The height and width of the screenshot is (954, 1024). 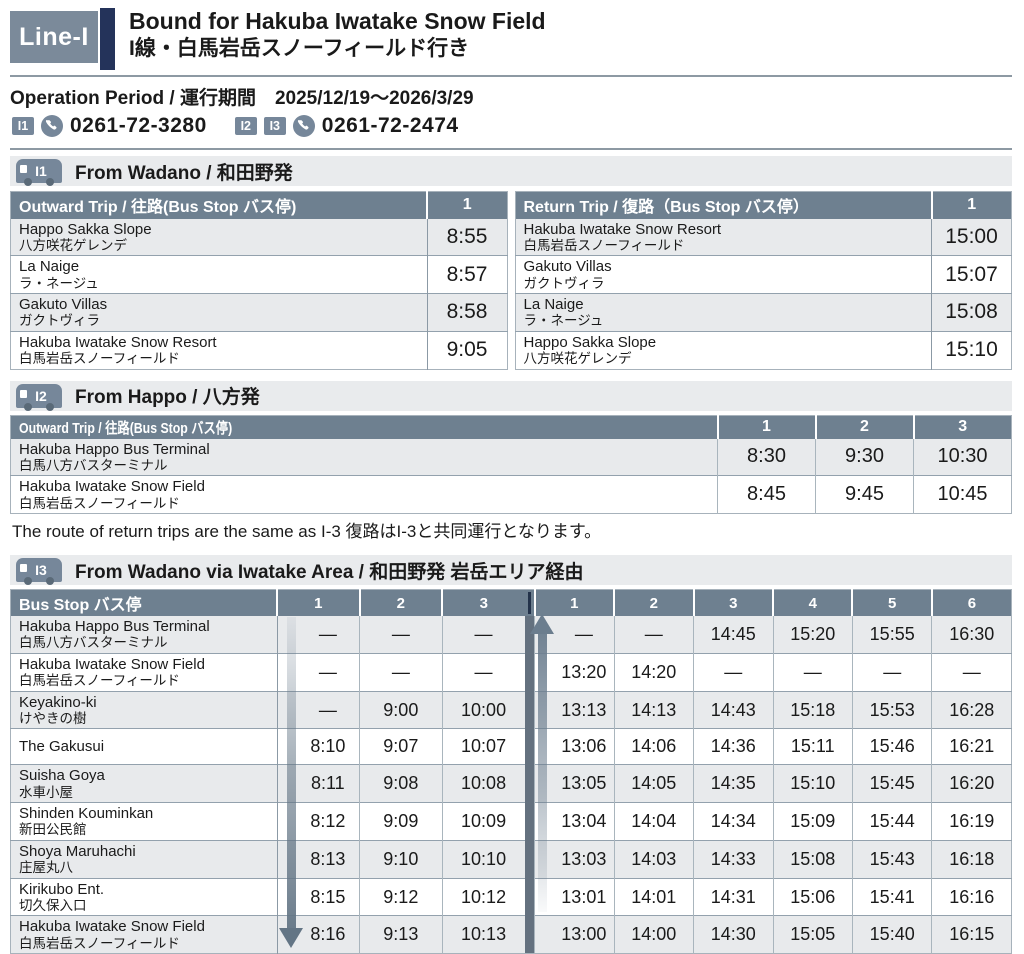 I want to click on time-cell: 16:18, so click(x=971, y=859).